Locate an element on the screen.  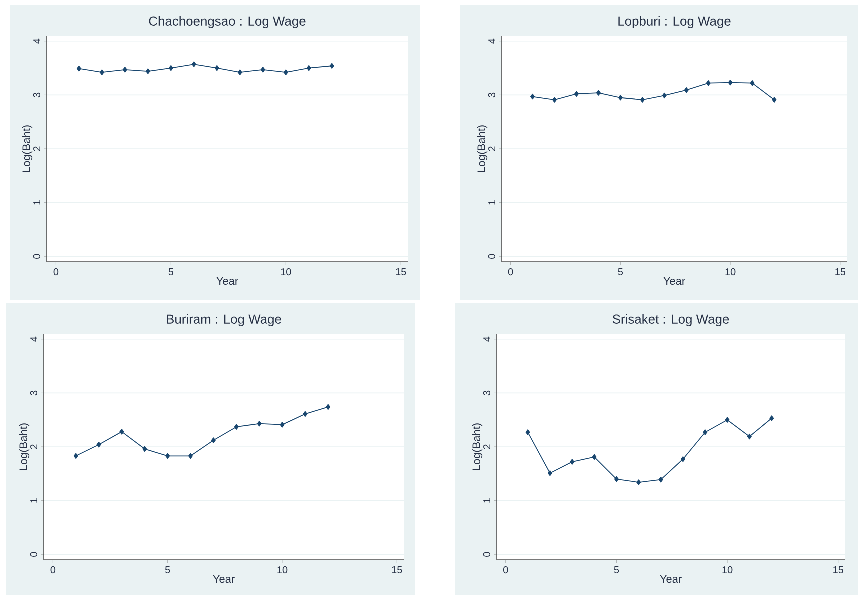
chart-title: Buriram : Log Wage is located at coordinates (224, 320).